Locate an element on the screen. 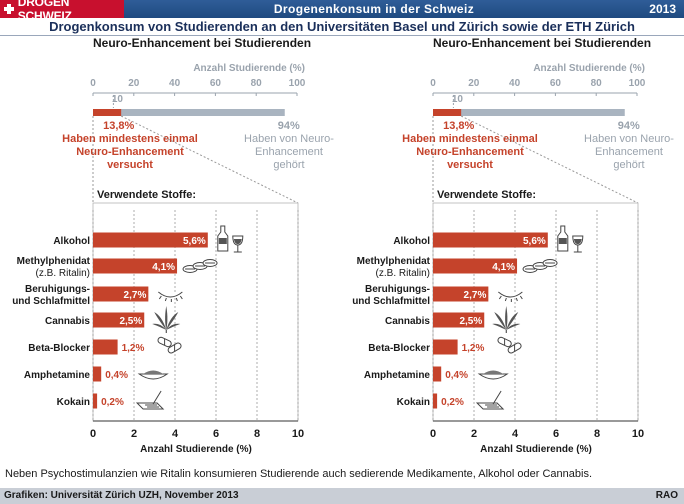 This screenshot has height=504, width=684. summary-axis-label: Anzahl Studierende (%) is located at coordinates (249, 68).